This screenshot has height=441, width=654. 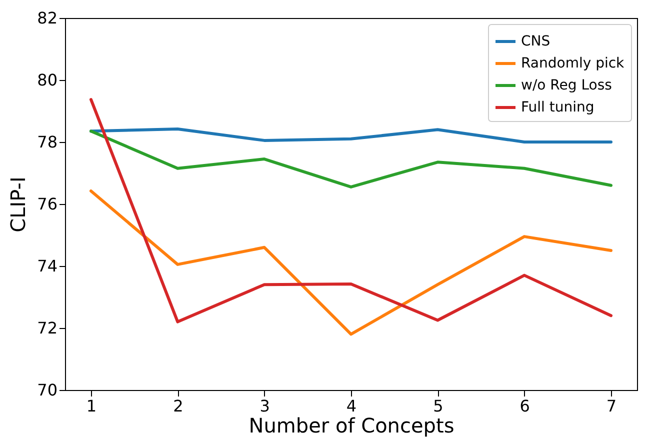 What do you see at coordinates (351, 406) in the screenshot?
I see `x-tick-label: 4` at bounding box center [351, 406].